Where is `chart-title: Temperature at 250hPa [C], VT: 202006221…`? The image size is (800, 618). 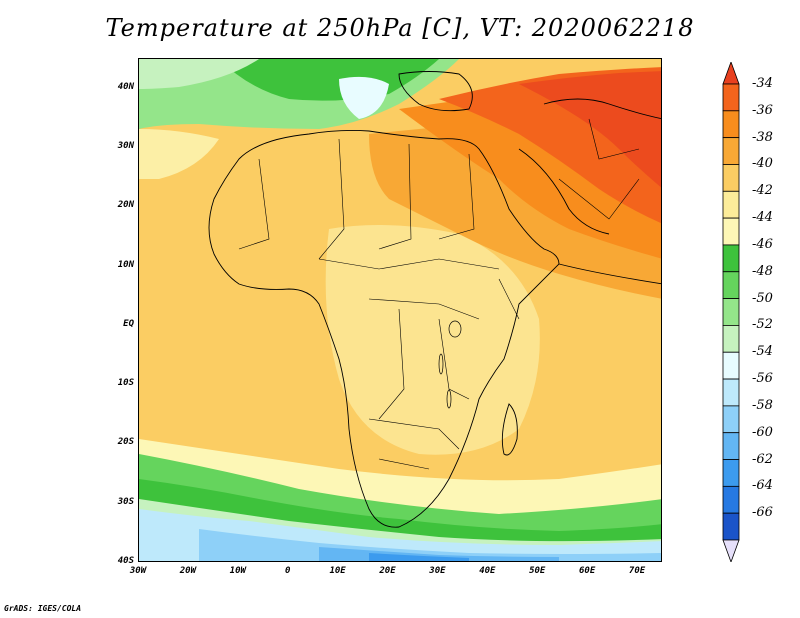 chart-title: Temperature at 250hPa [C], VT: 202006221… is located at coordinates (400, 28).